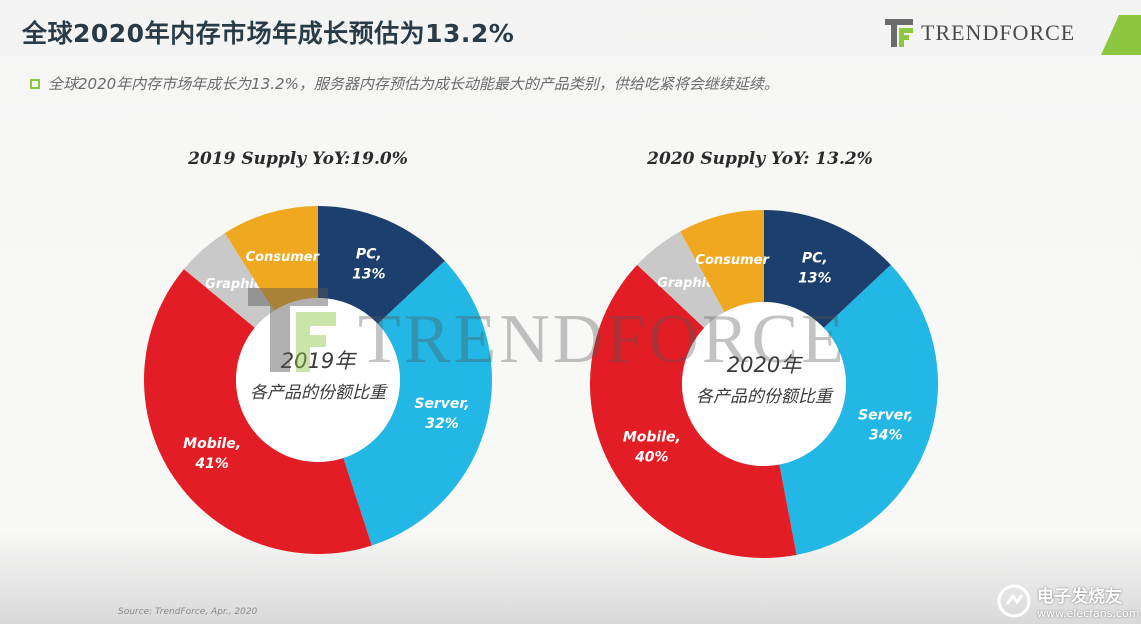 The image size is (1141, 624). I want to click on slice-graphic-2020, so click(681, 279).